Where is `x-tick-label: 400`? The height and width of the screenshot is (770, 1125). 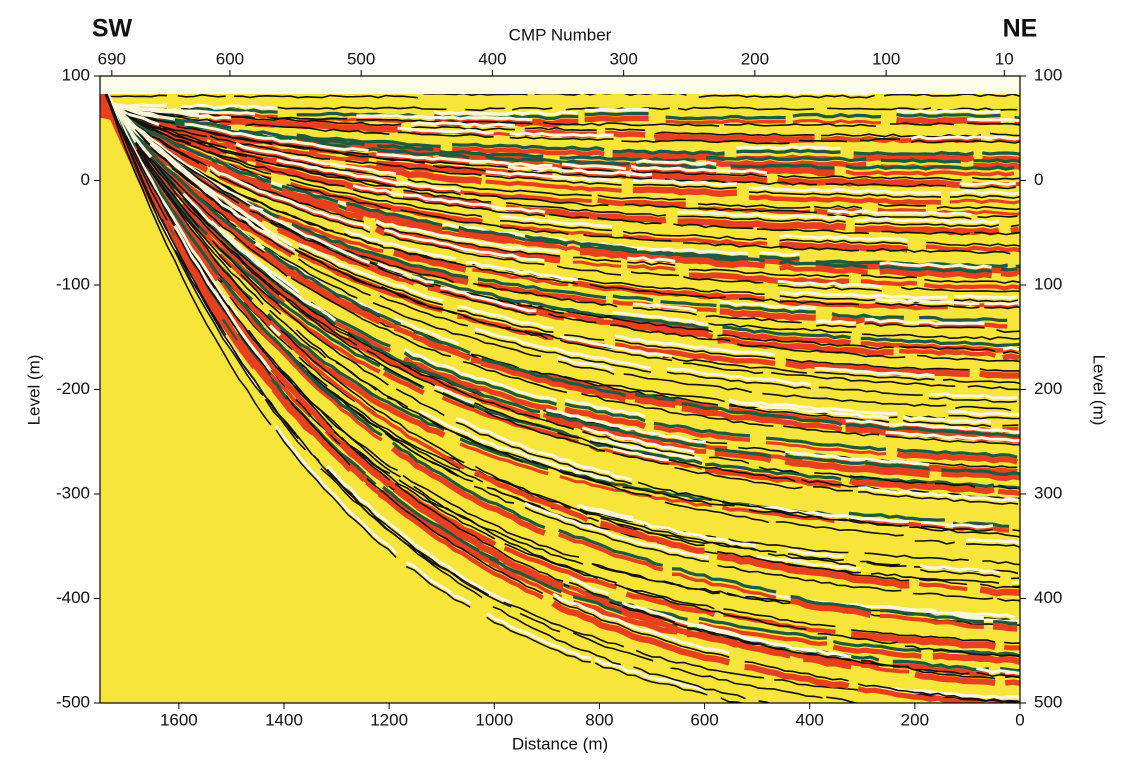
x-tick-label: 400 is located at coordinates (810, 719).